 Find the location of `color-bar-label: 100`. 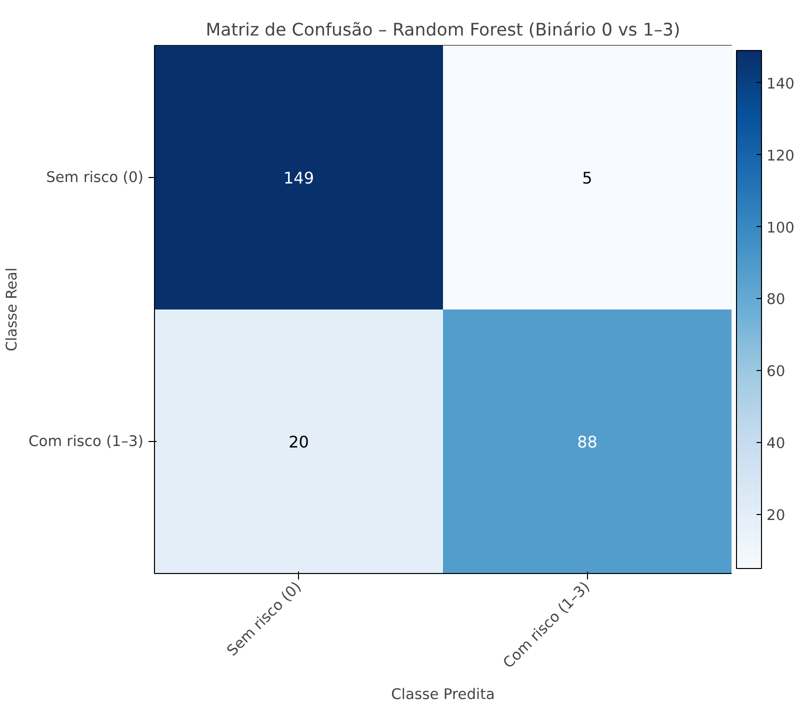

color-bar-label: 100 is located at coordinates (780, 227).